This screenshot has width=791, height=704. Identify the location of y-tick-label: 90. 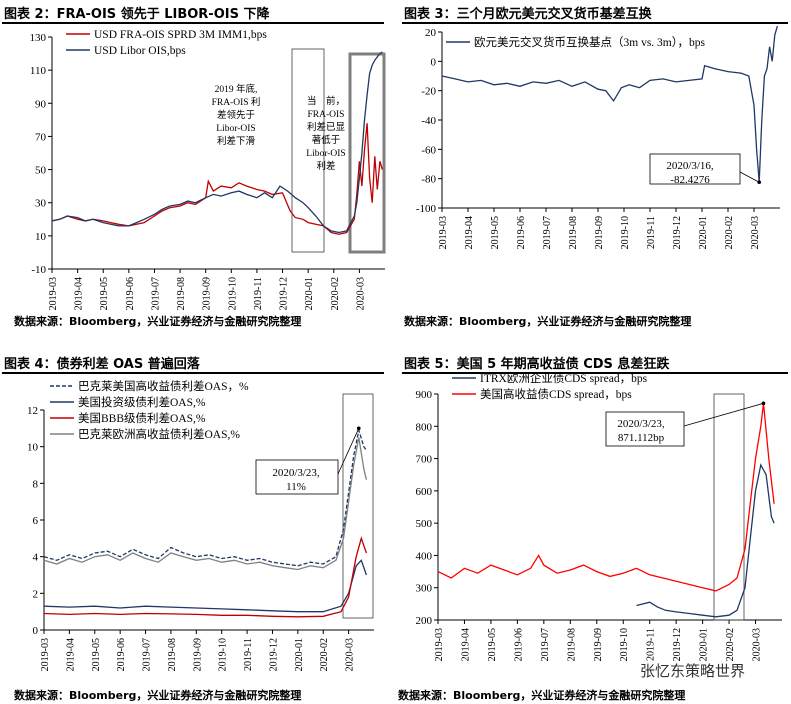
(41, 104).